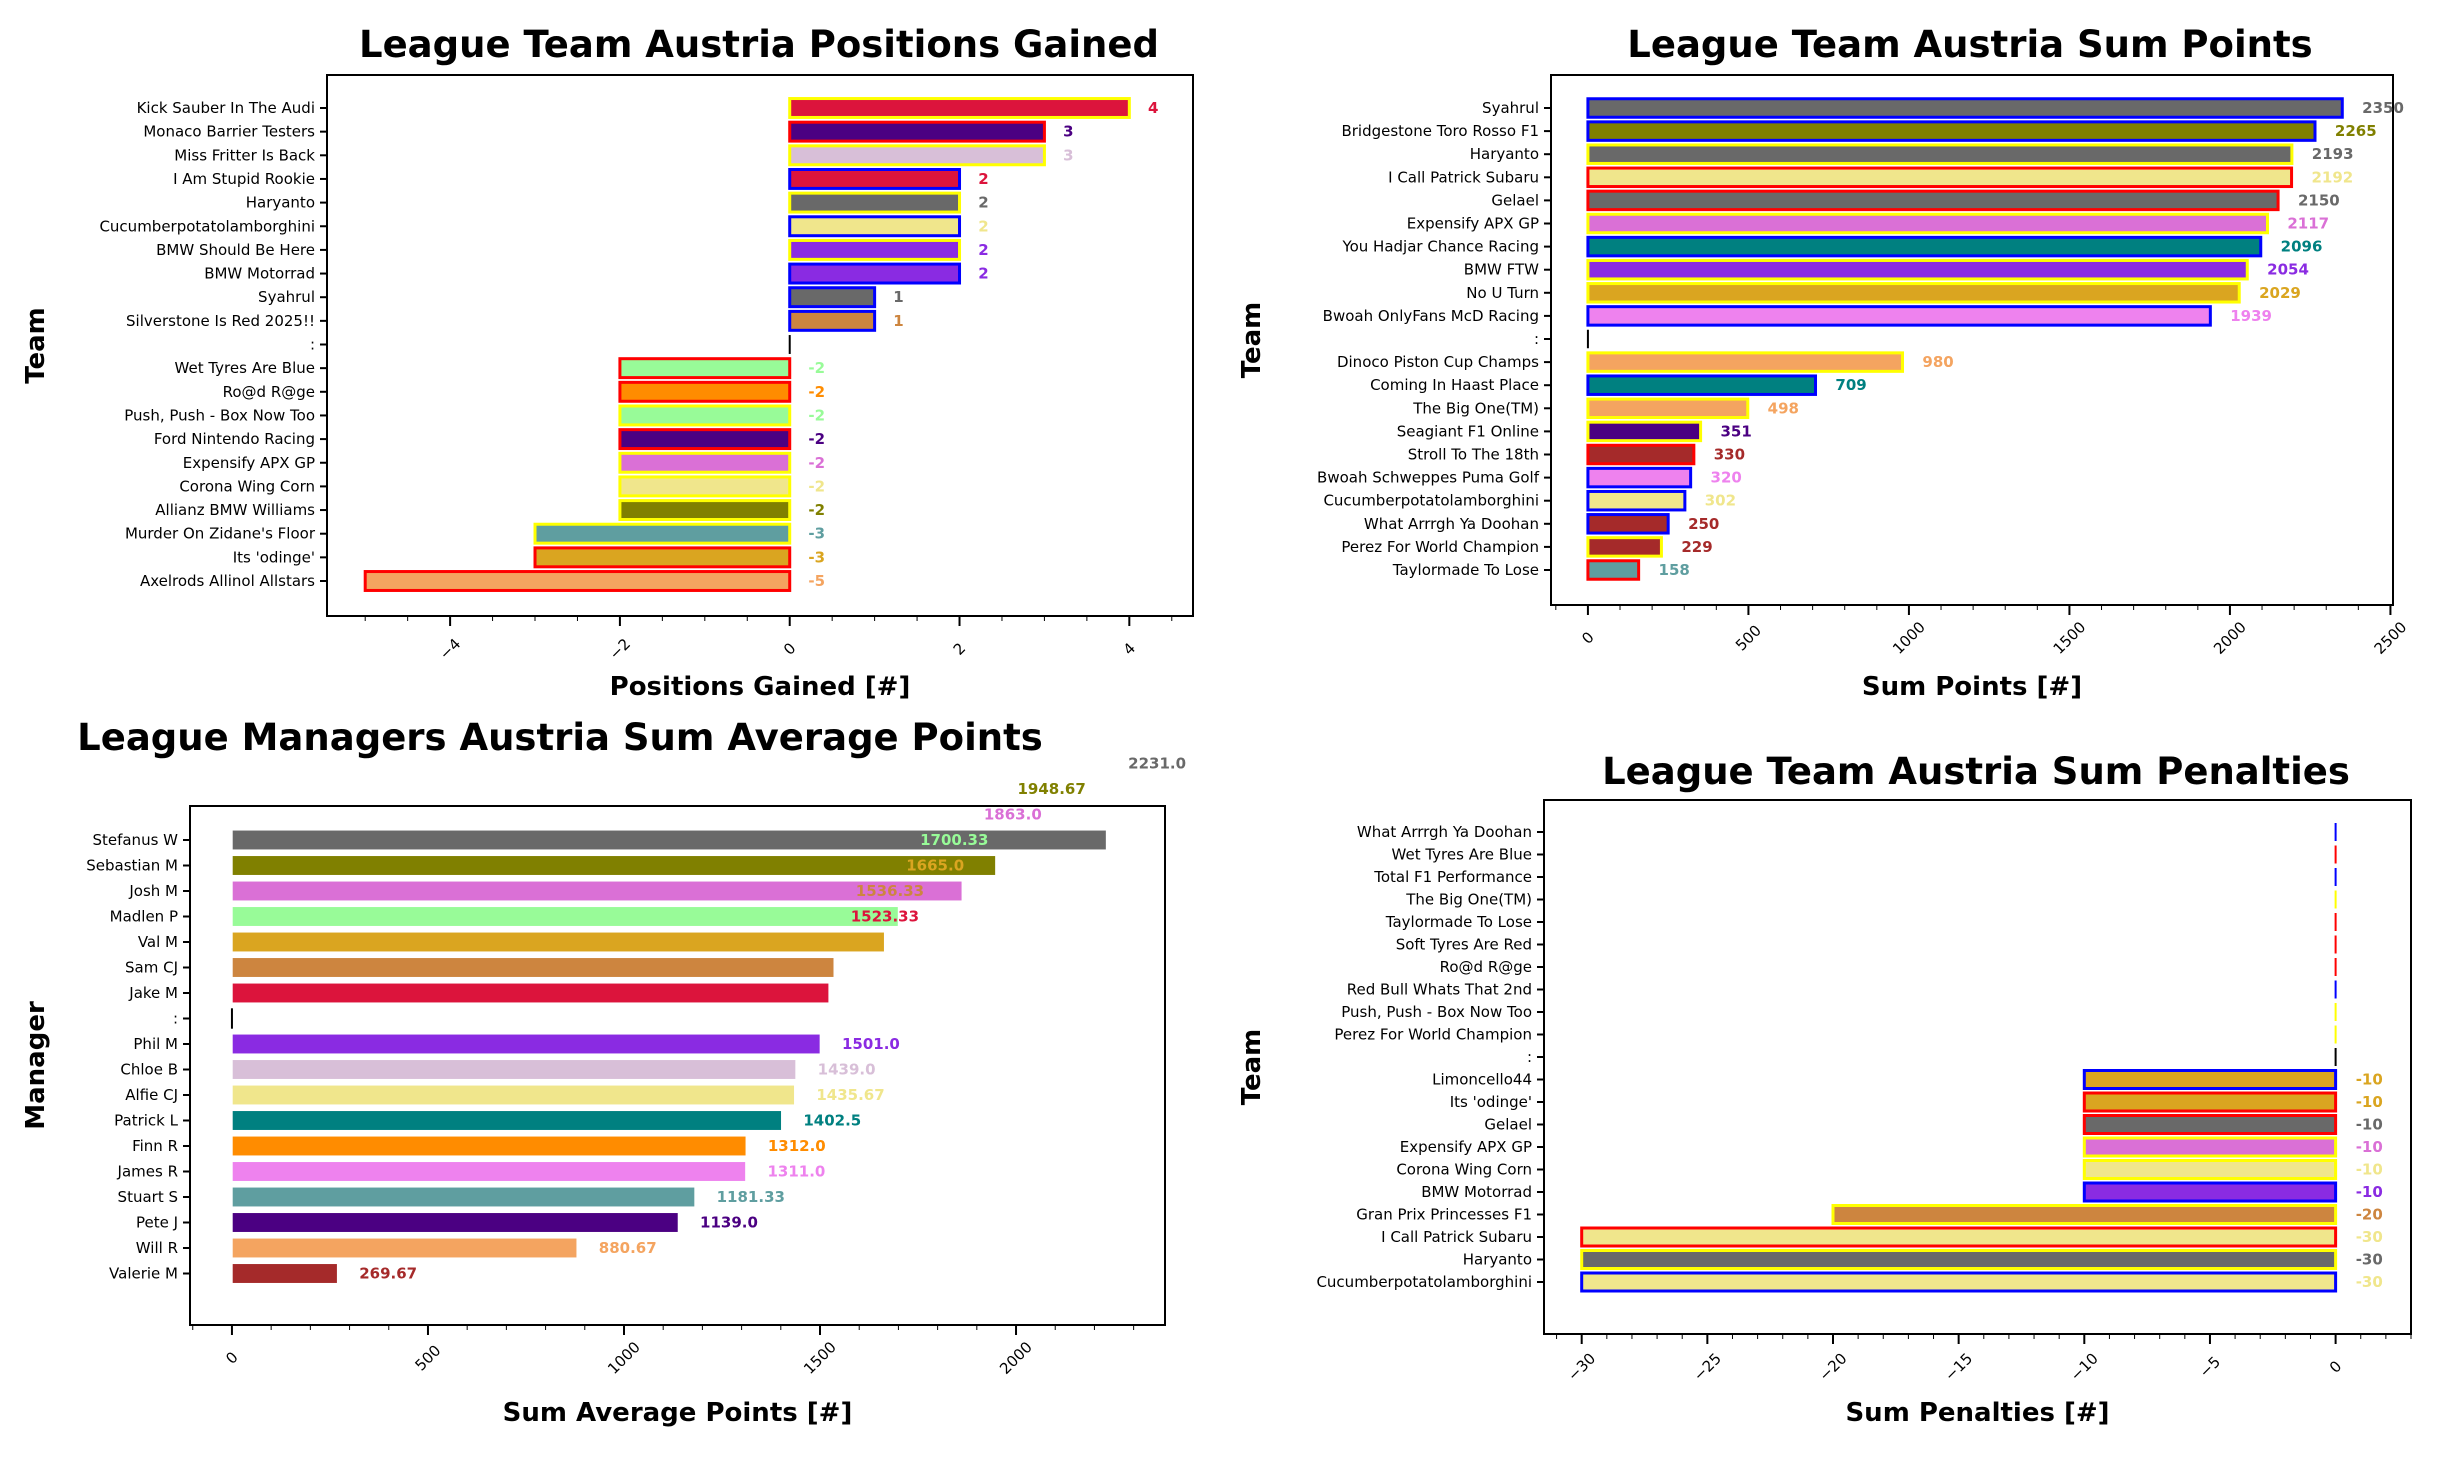 This screenshot has height=1458, width=2438. What do you see at coordinates (678, 1413) in the screenshot?
I see `x-axis-label: Sum Average Points [#]` at bounding box center [678, 1413].